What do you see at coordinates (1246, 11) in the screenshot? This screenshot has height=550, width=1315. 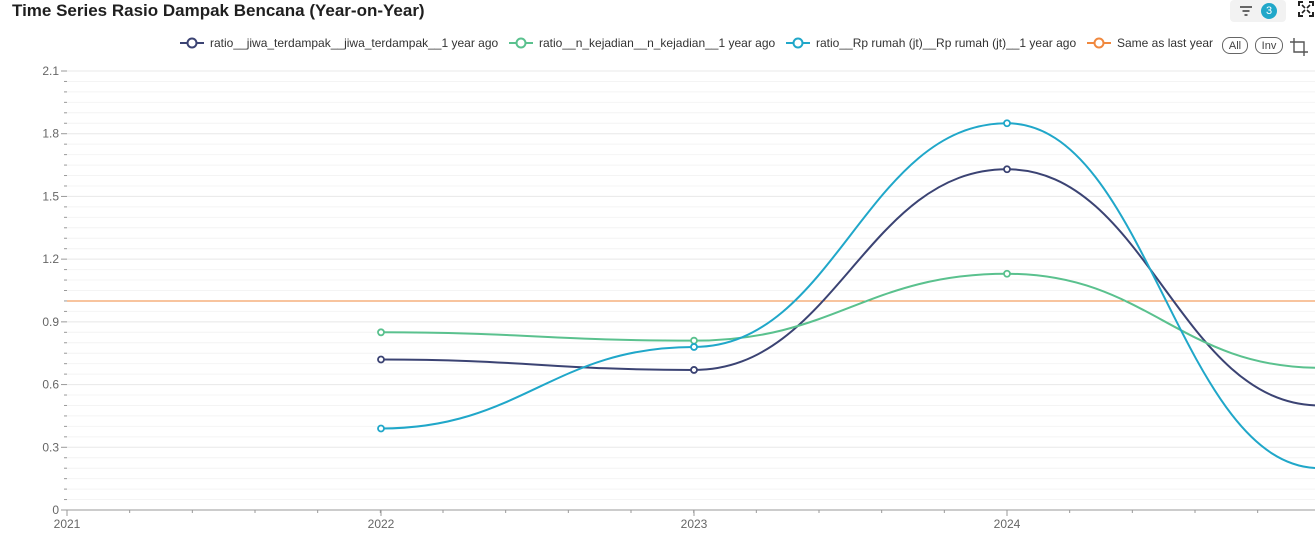 I see `filter-icon` at bounding box center [1246, 11].